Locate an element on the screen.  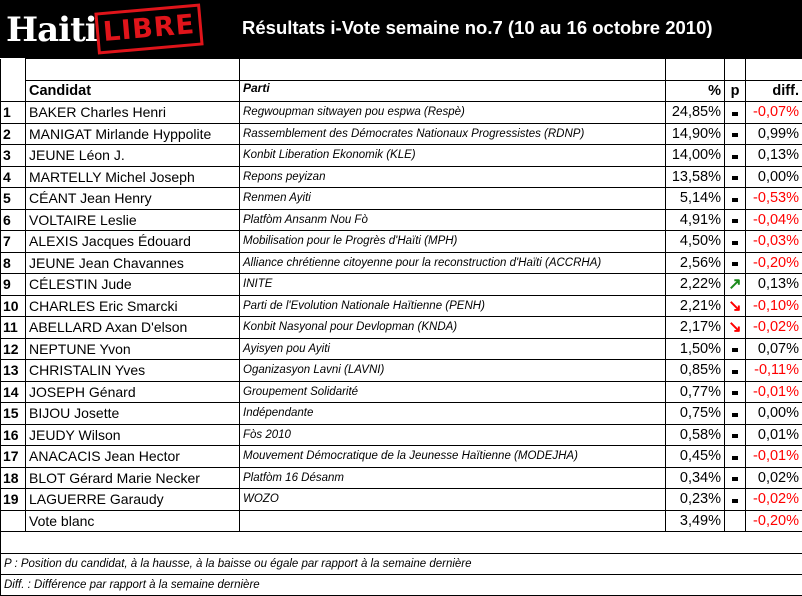
rank: 2 is located at coordinates (13, 133).